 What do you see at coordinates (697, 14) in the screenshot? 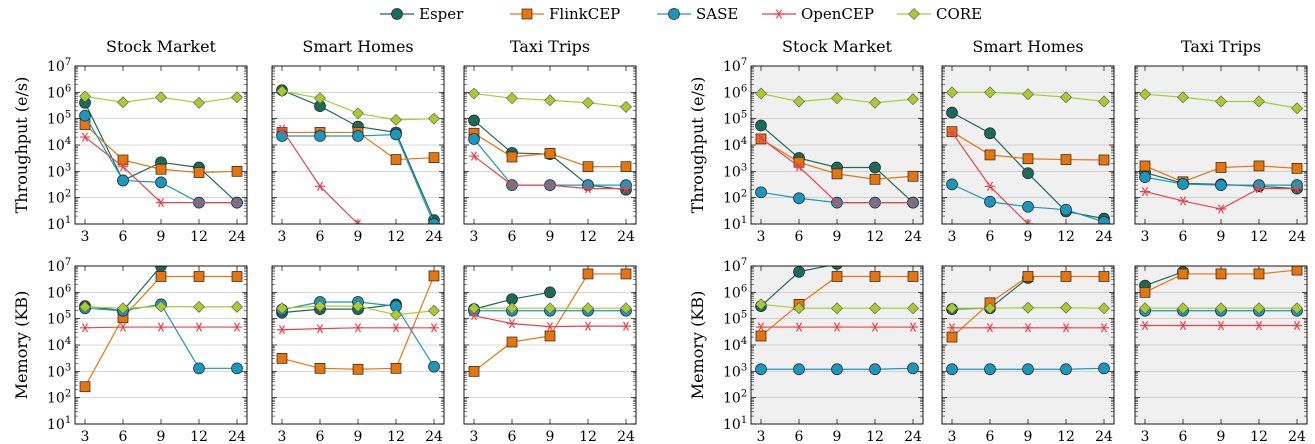
I see `legend-item-sase: SASE` at bounding box center [697, 14].